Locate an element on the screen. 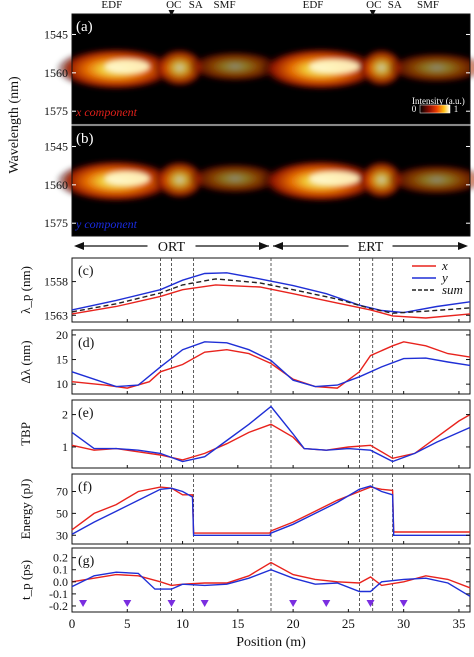 Image resolution: width=474 pixels, height=657 pixels. y-tick-label: 0.0 is located at coordinates (60, 582).